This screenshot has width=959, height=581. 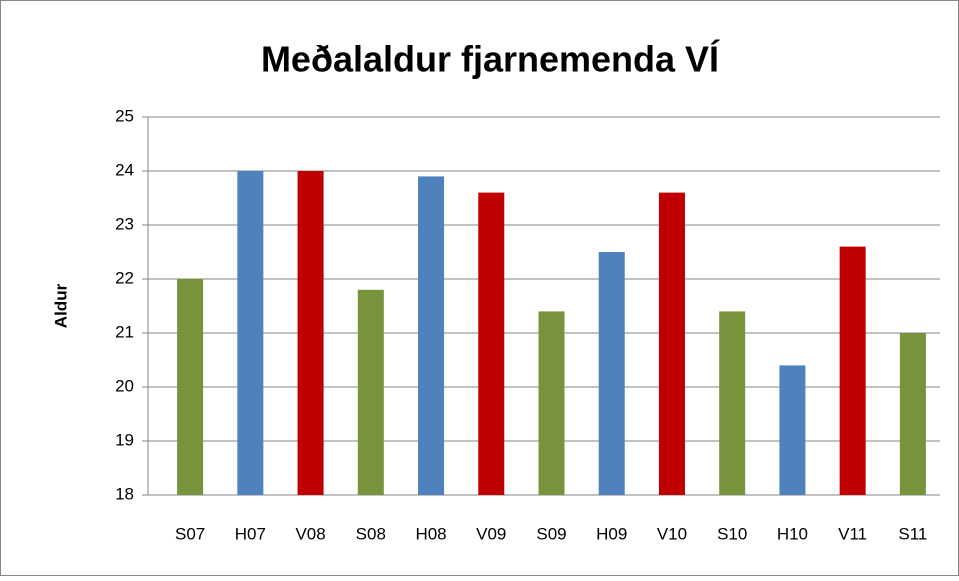 What do you see at coordinates (124, 169) in the screenshot?
I see `y-tick-label: 24` at bounding box center [124, 169].